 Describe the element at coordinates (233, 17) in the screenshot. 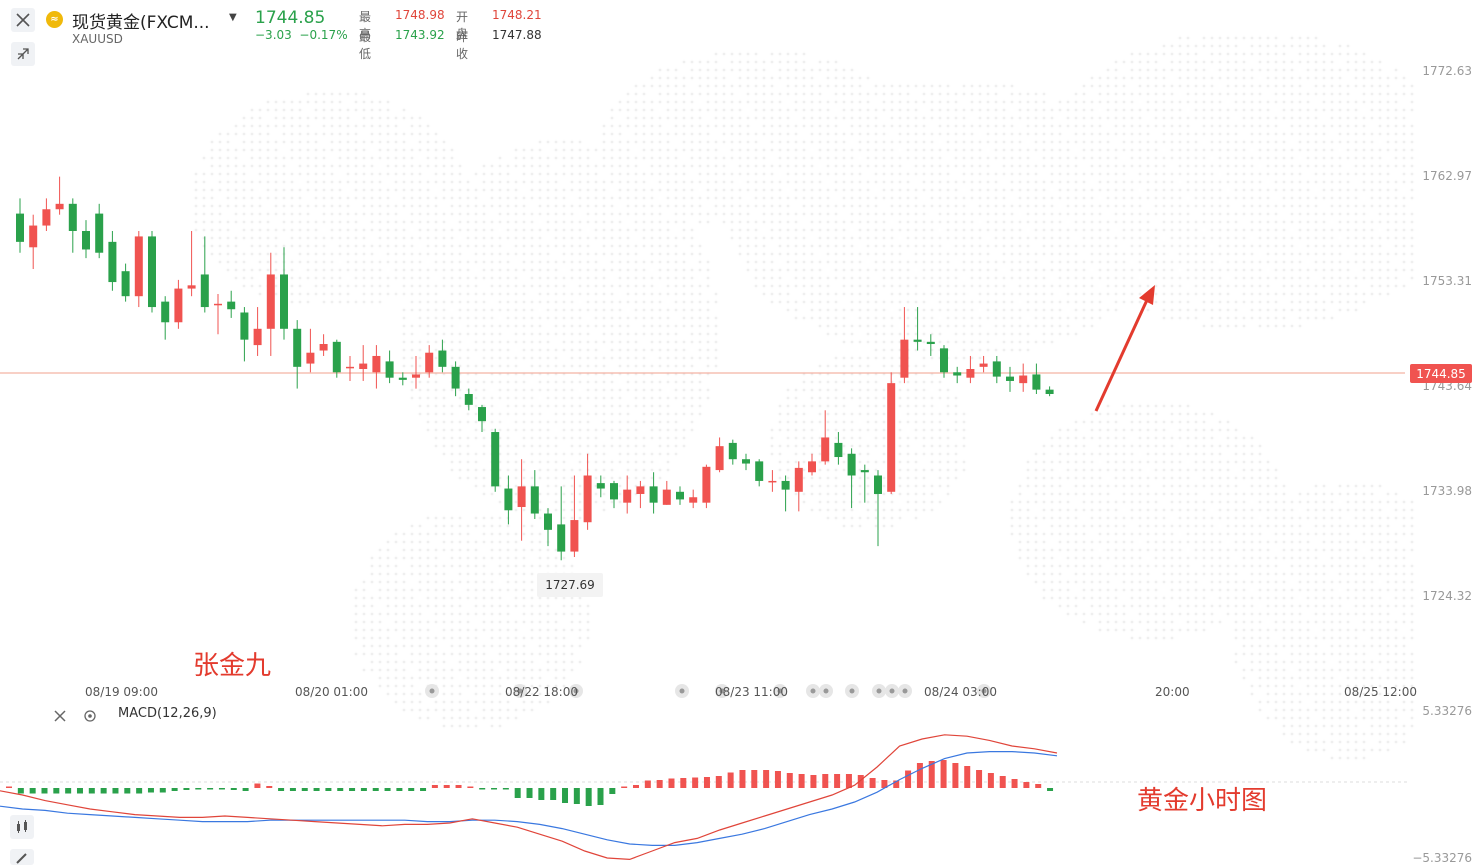

I see `dropdown-arrow-icon: ▼` at that location.